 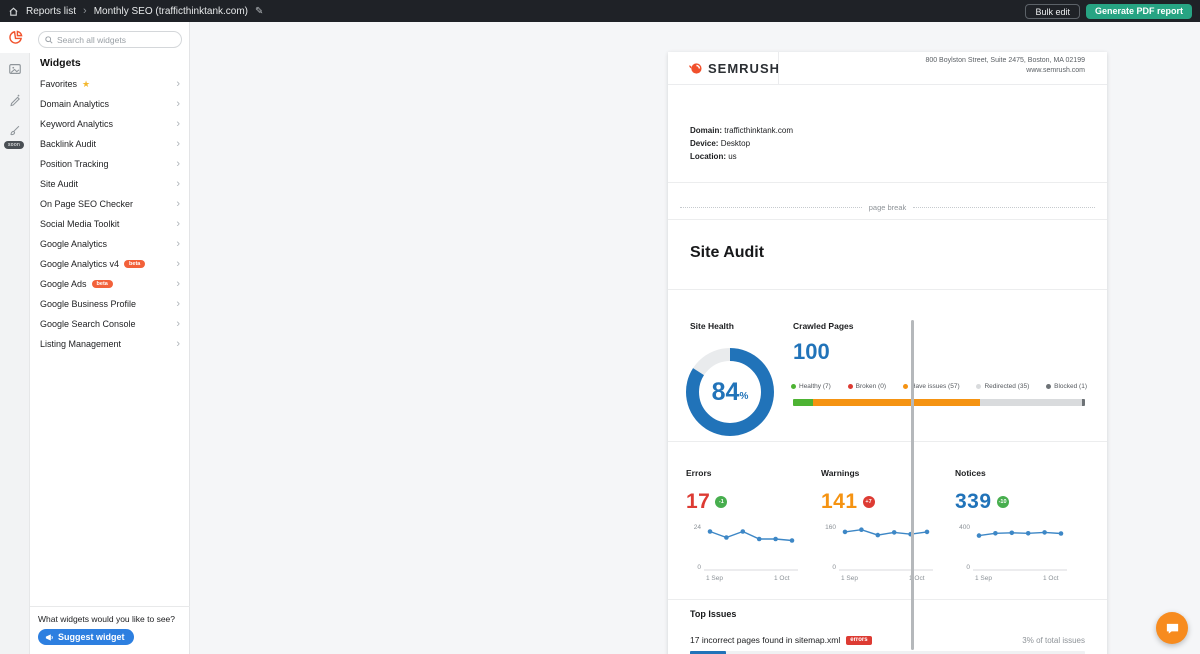 I want to click on star-icon: ★, so click(x=86, y=83).